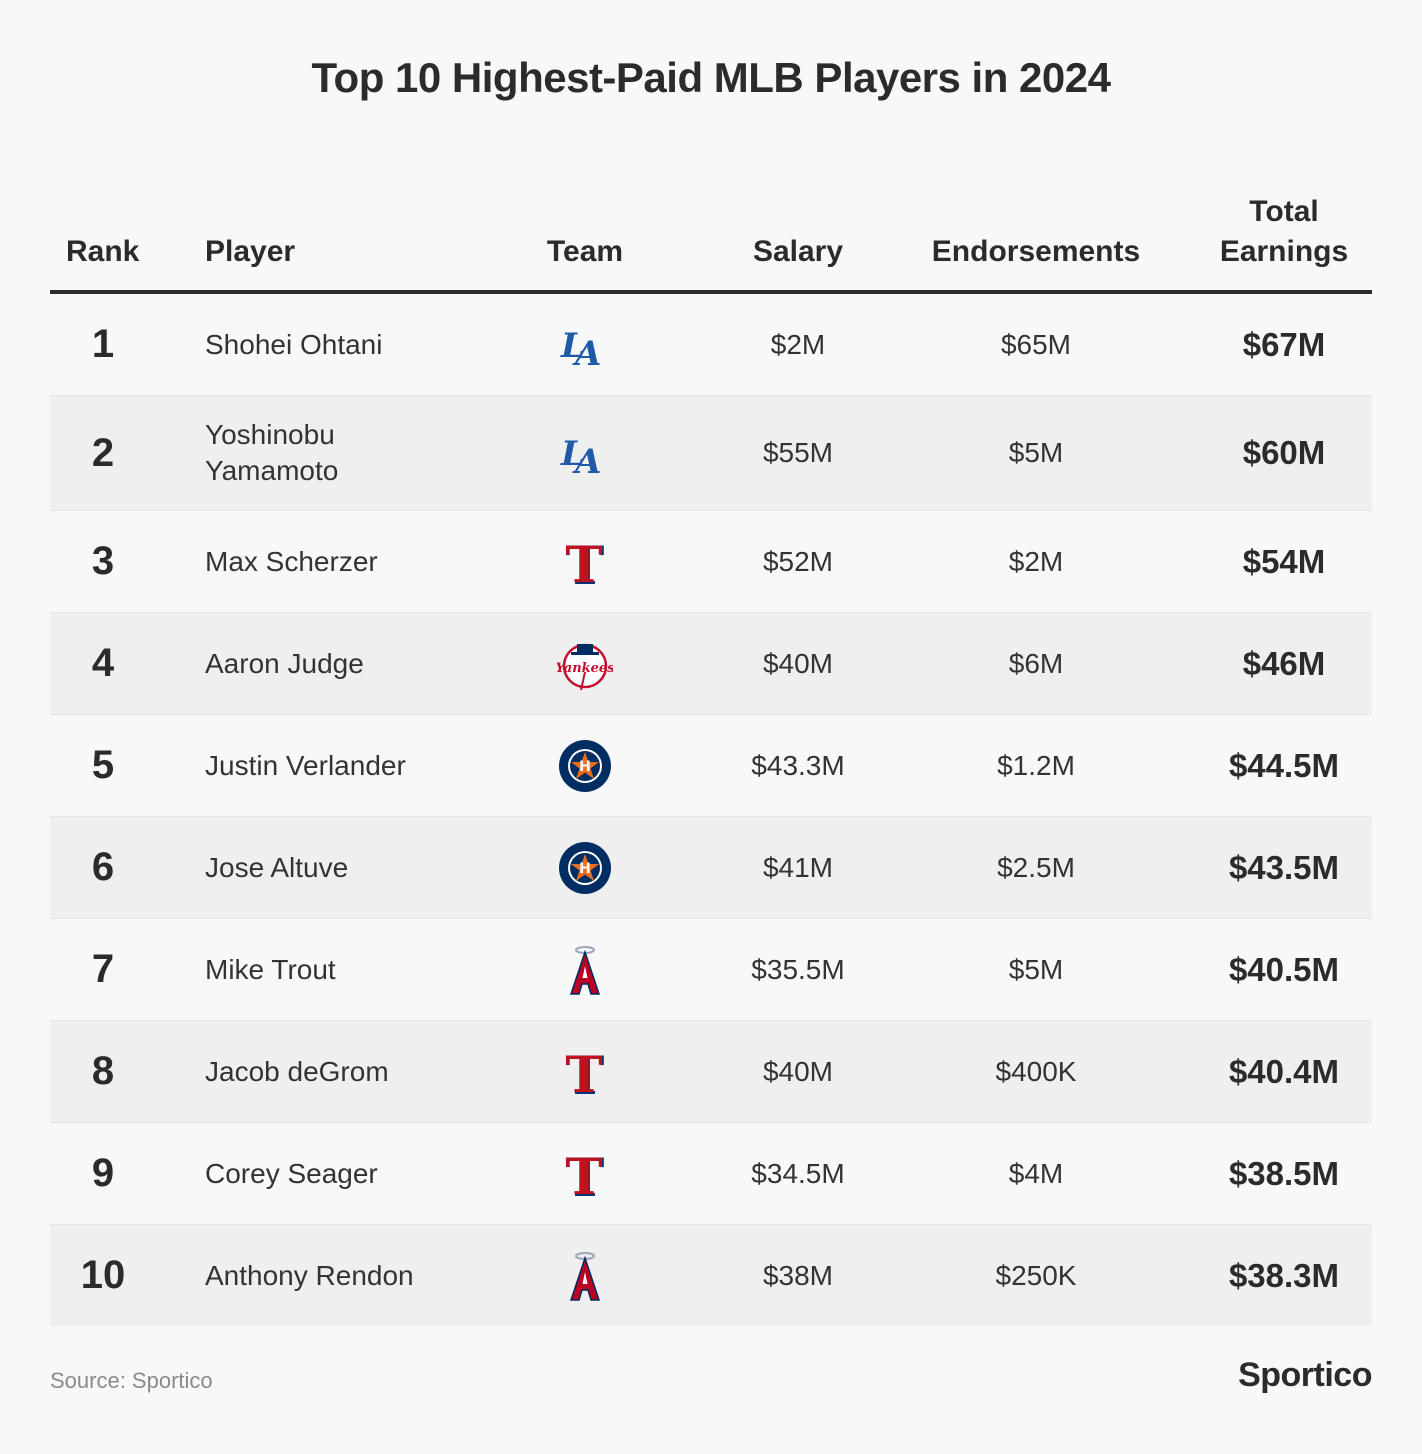 The image size is (1422, 1454). I want to click on player-cell: Shohei Ohtani, so click(355, 344).